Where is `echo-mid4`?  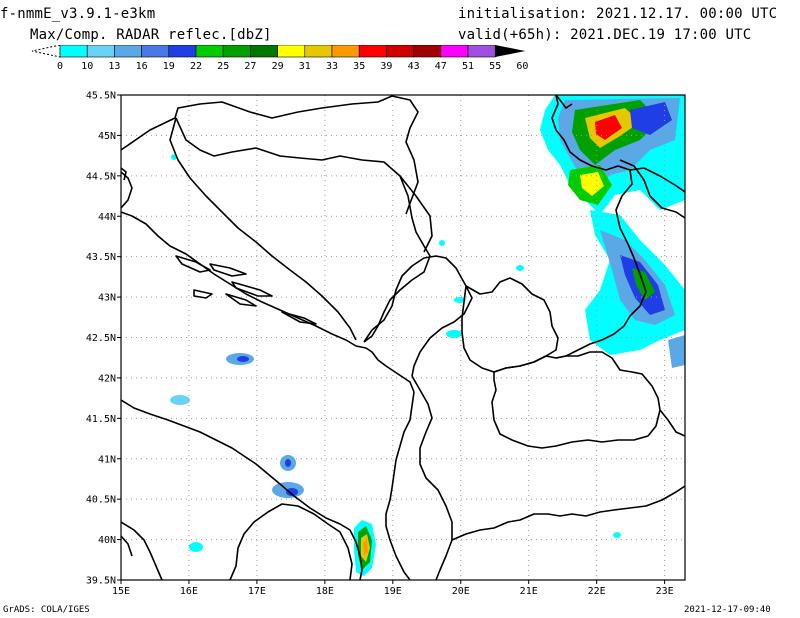 echo-mid4 is located at coordinates (442, 243).